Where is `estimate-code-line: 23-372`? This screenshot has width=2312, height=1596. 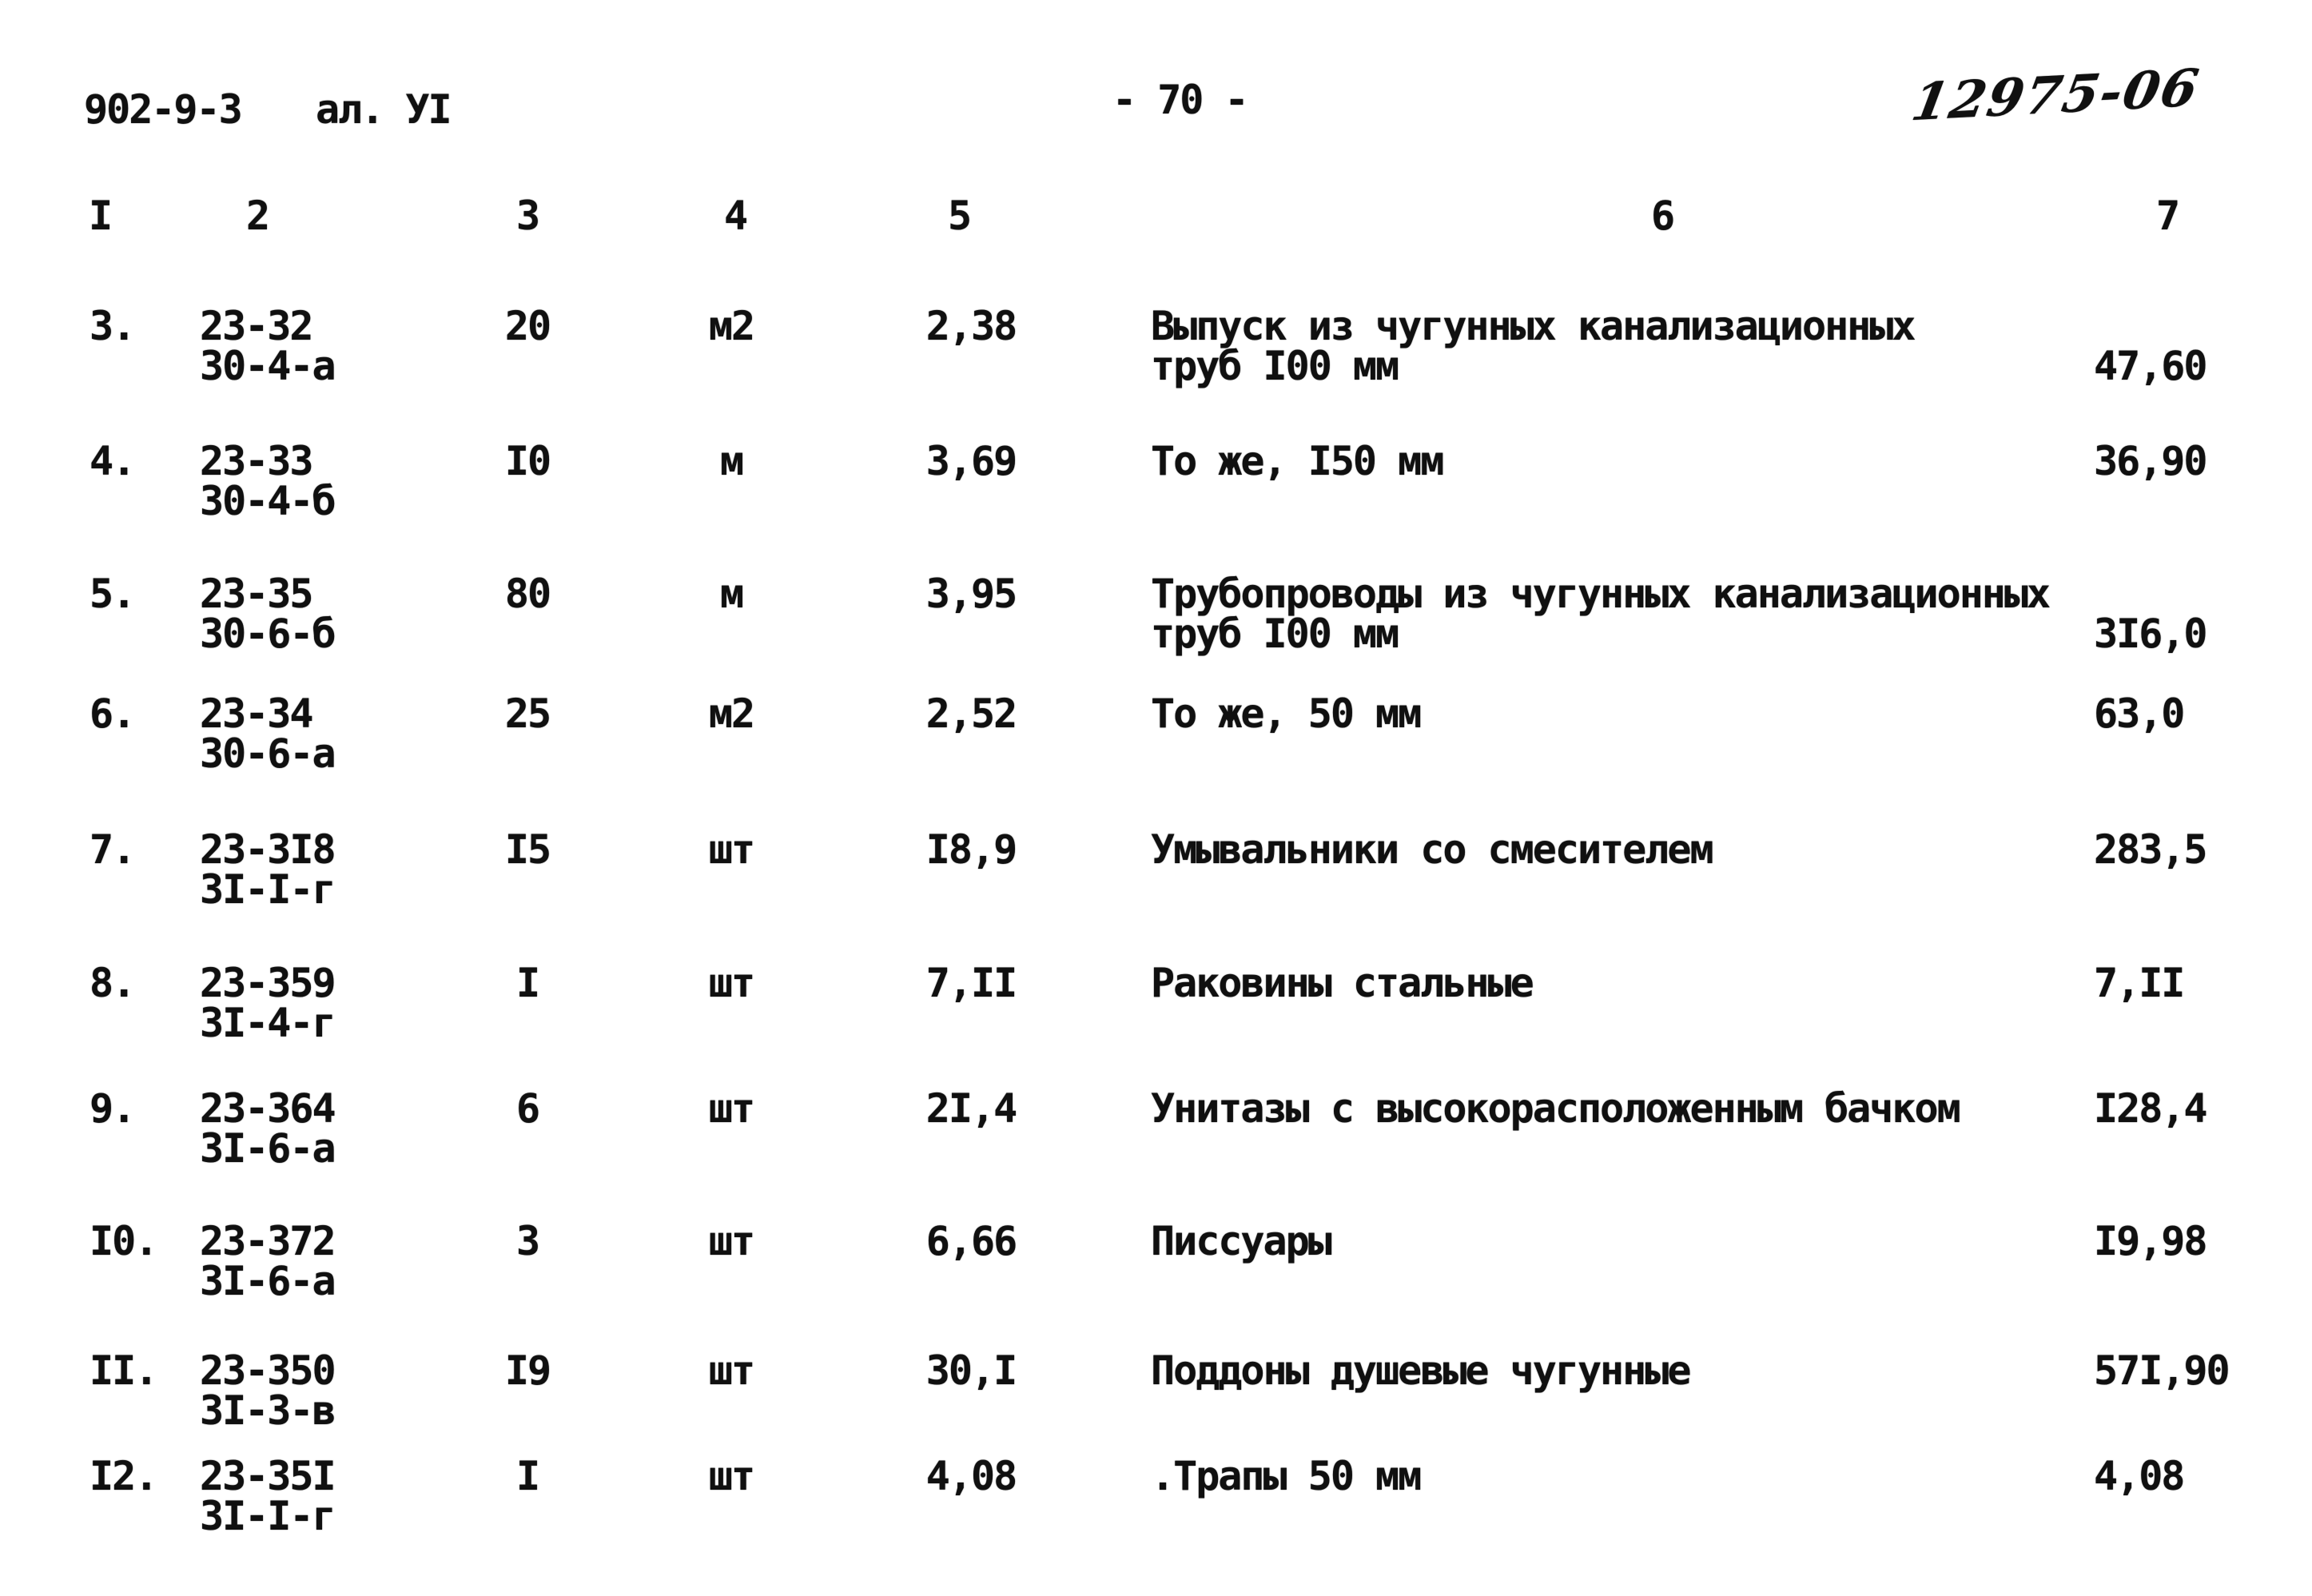 estimate-code-line: 23-372 is located at coordinates (268, 1241).